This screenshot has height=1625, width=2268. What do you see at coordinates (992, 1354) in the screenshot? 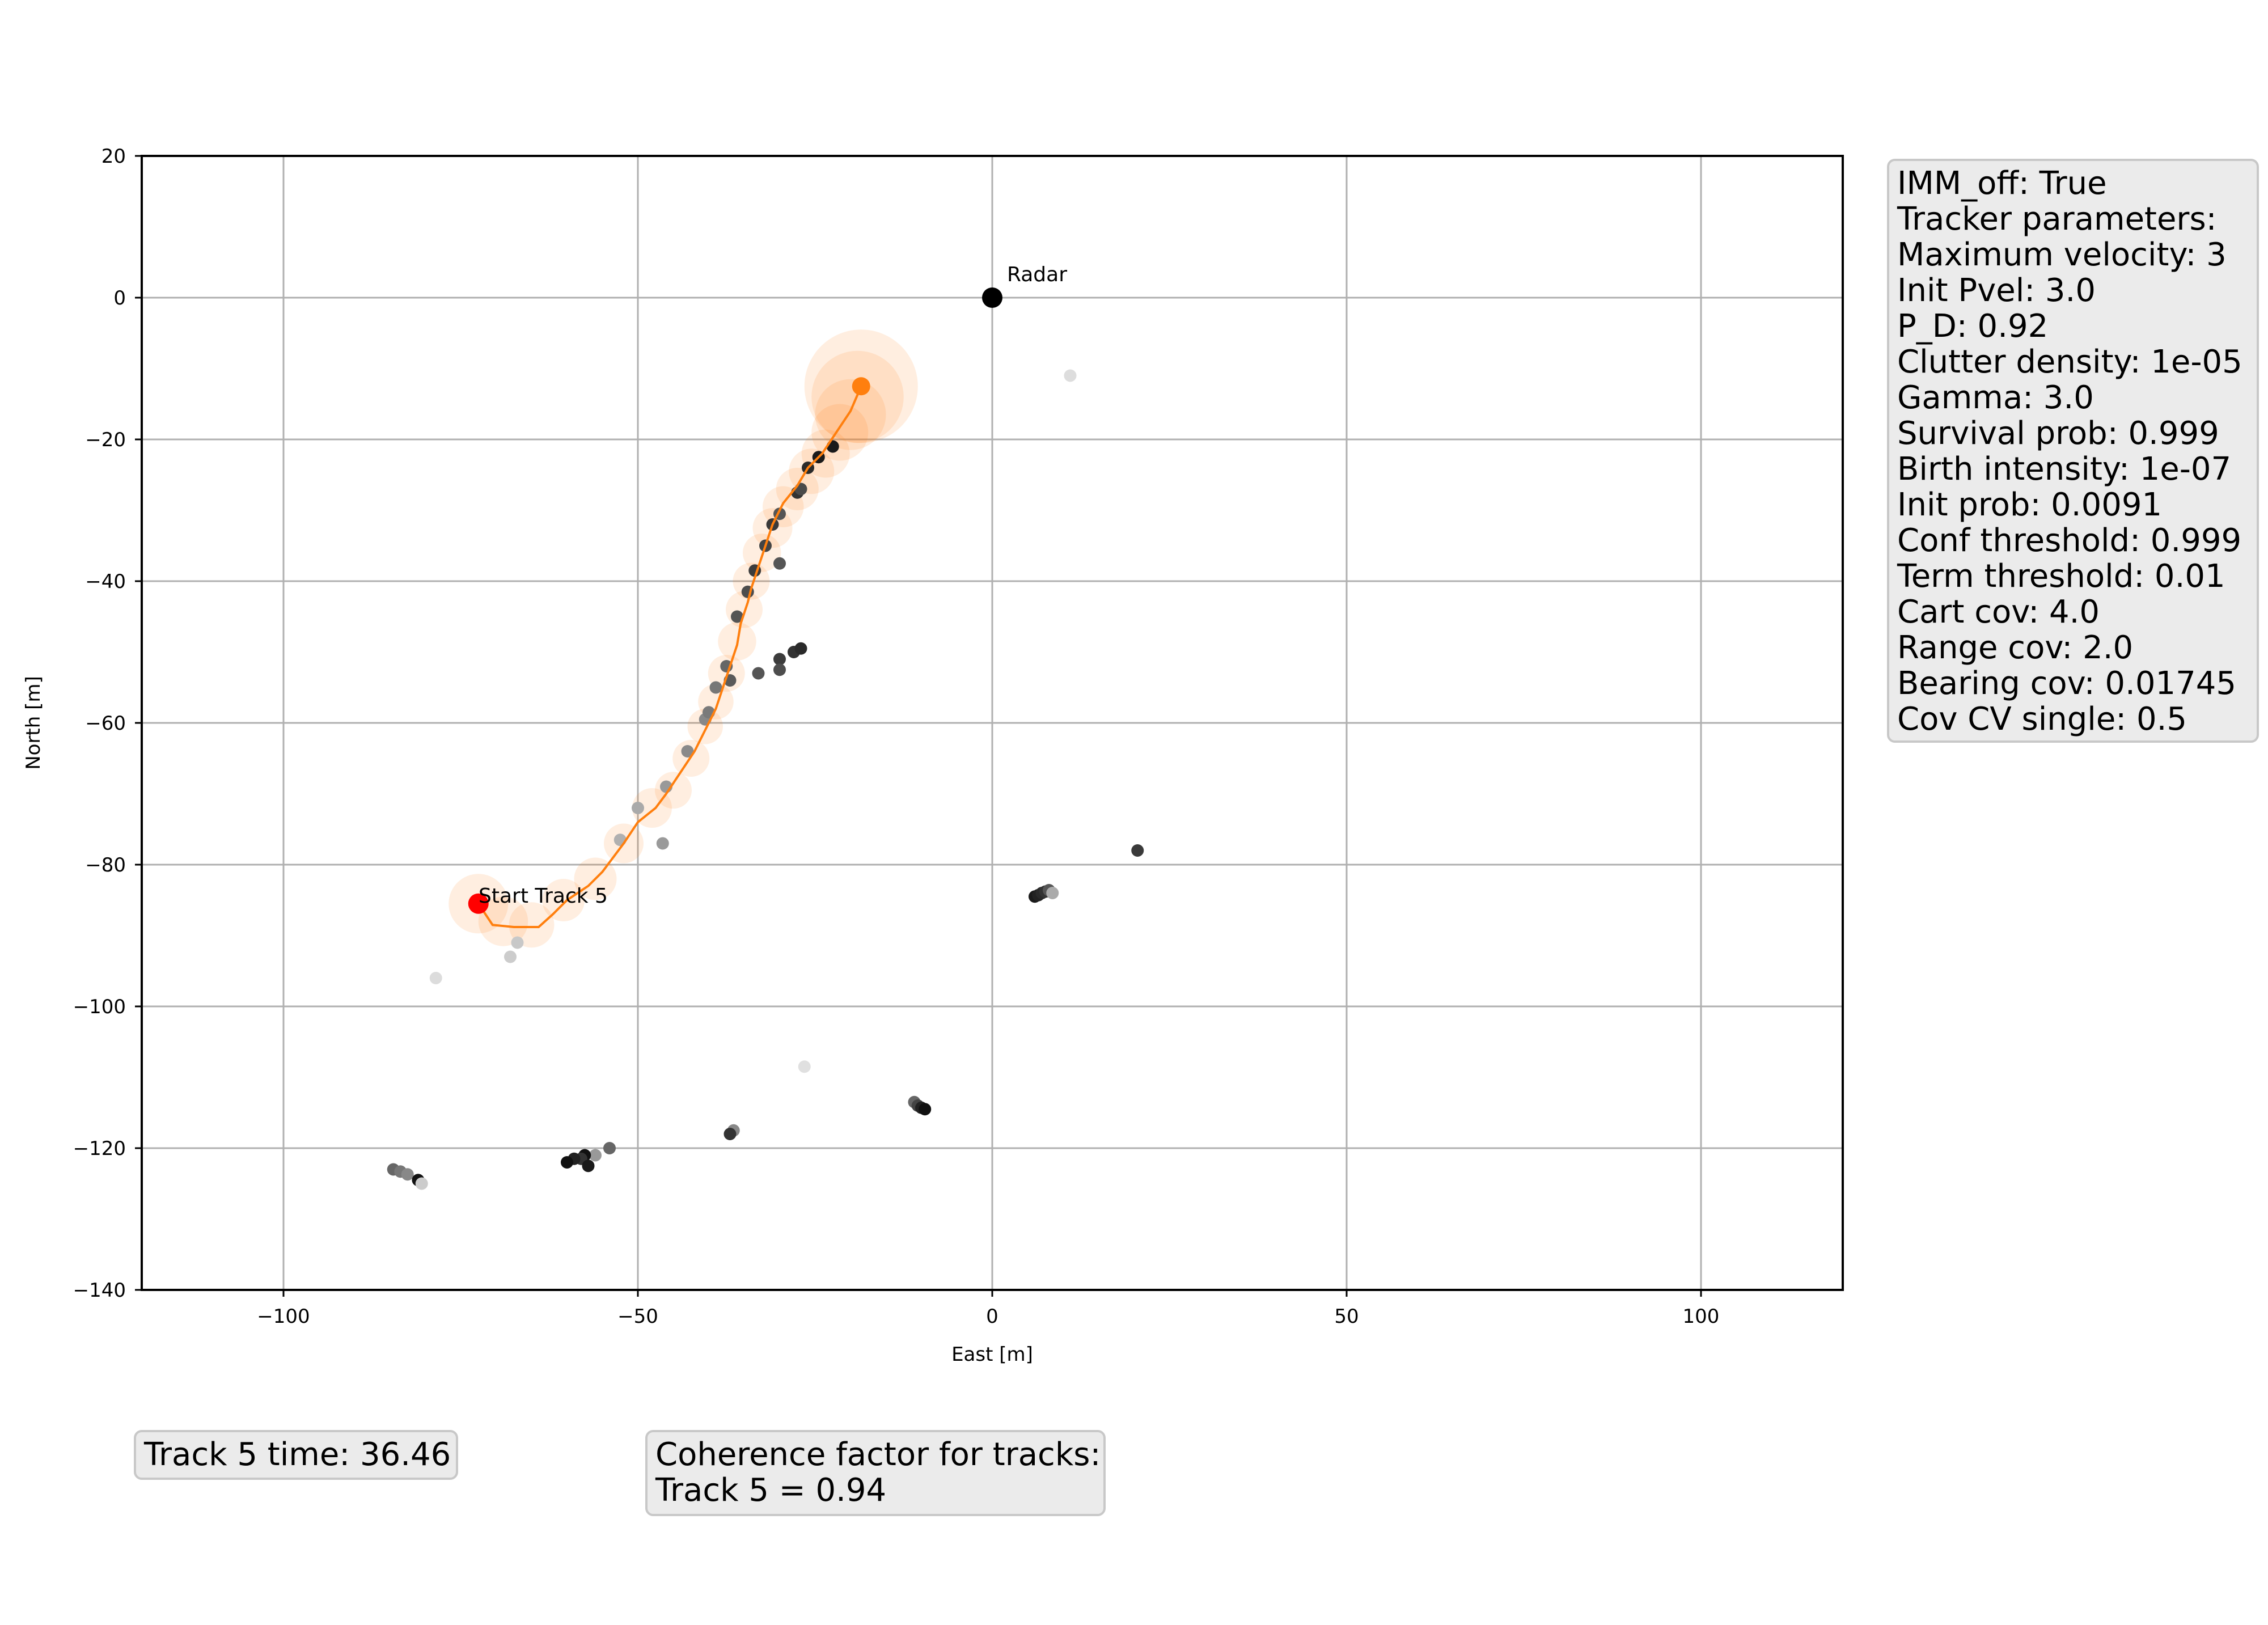
I see `x-axis-title: East [m]` at bounding box center [992, 1354].